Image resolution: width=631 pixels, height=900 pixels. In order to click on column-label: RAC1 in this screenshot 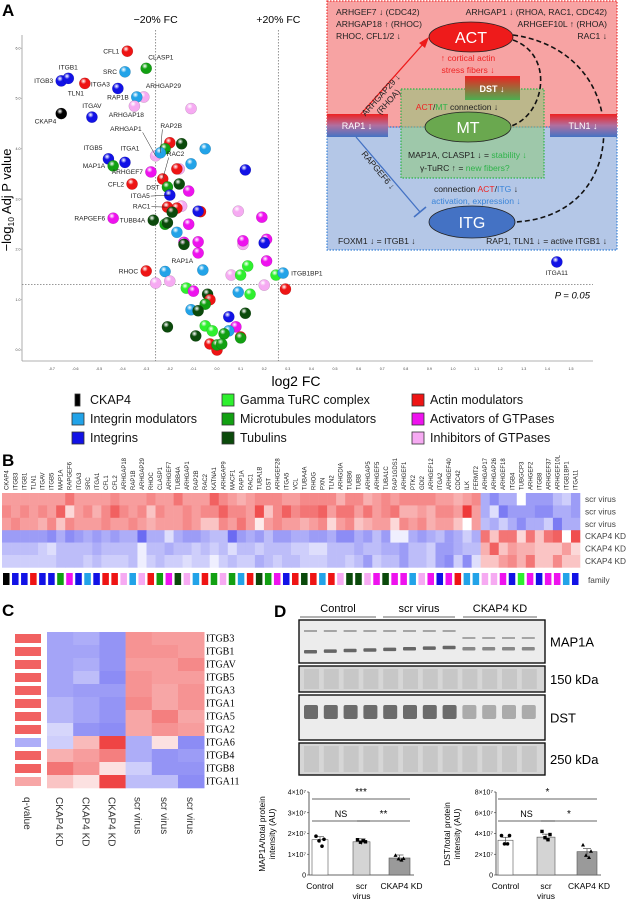, I will do `click(251, 481)`.